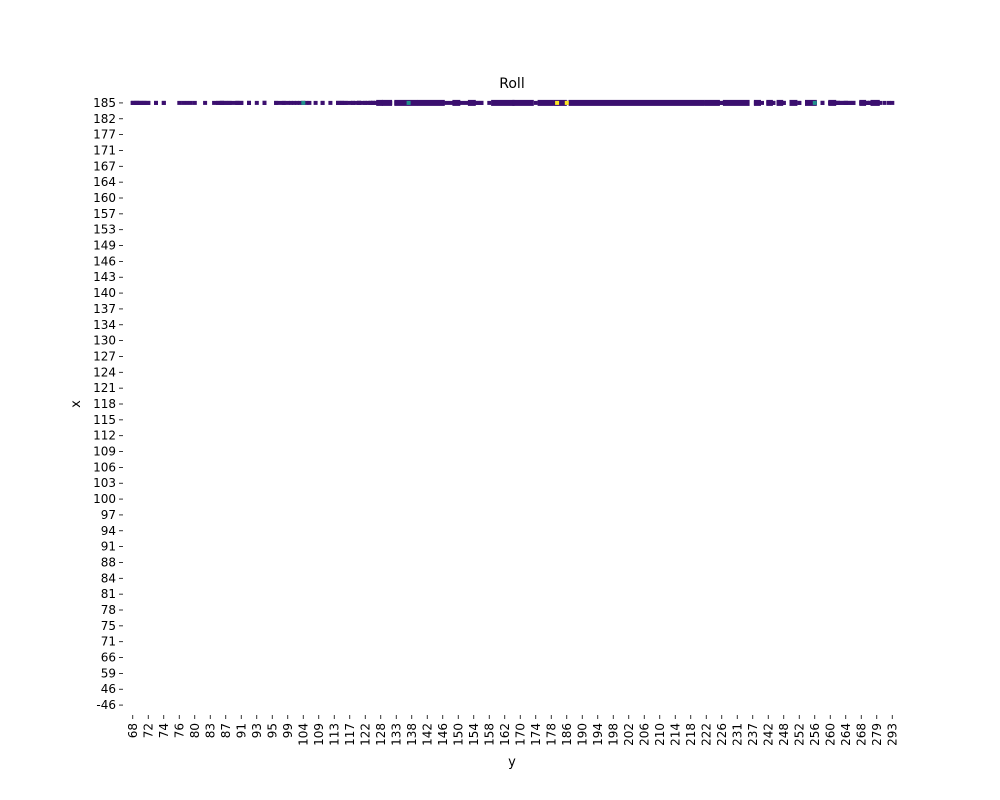 This screenshot has width=1000, height=800. I want to click on y-tick-label: 143, so click(104, 277).